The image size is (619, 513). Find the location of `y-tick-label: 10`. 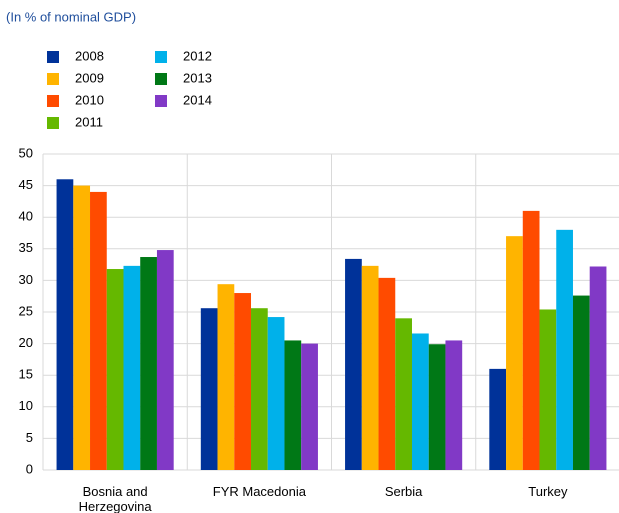

y-tick-label: 10 is located at coordinates (26, 405).